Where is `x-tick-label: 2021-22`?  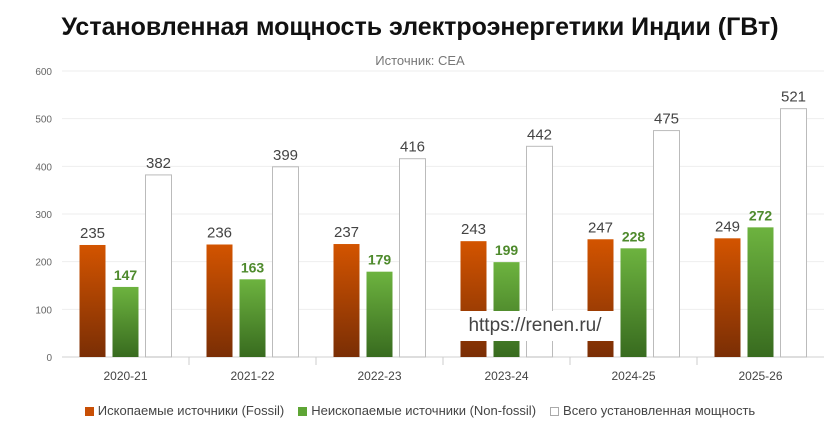
x-tick-label: 2021-22 is located at coordinates (252, 376).